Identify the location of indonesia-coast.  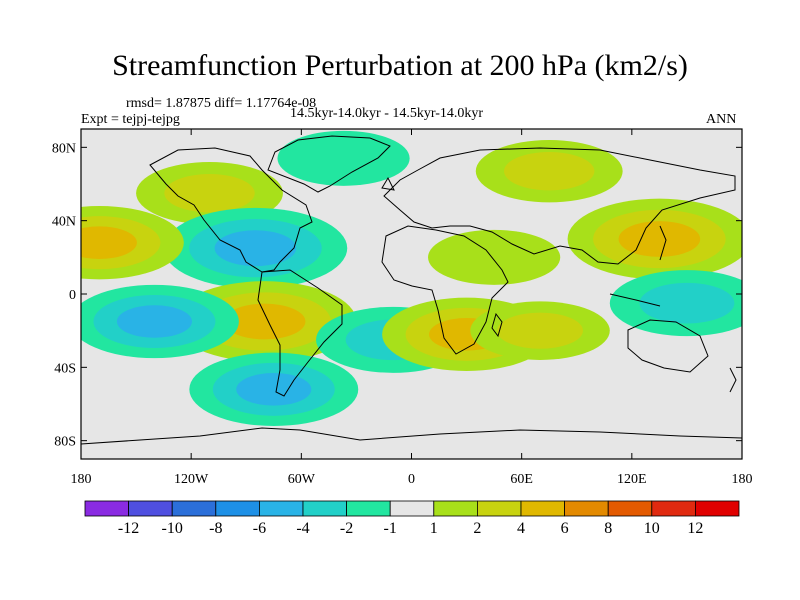
(635, 300).